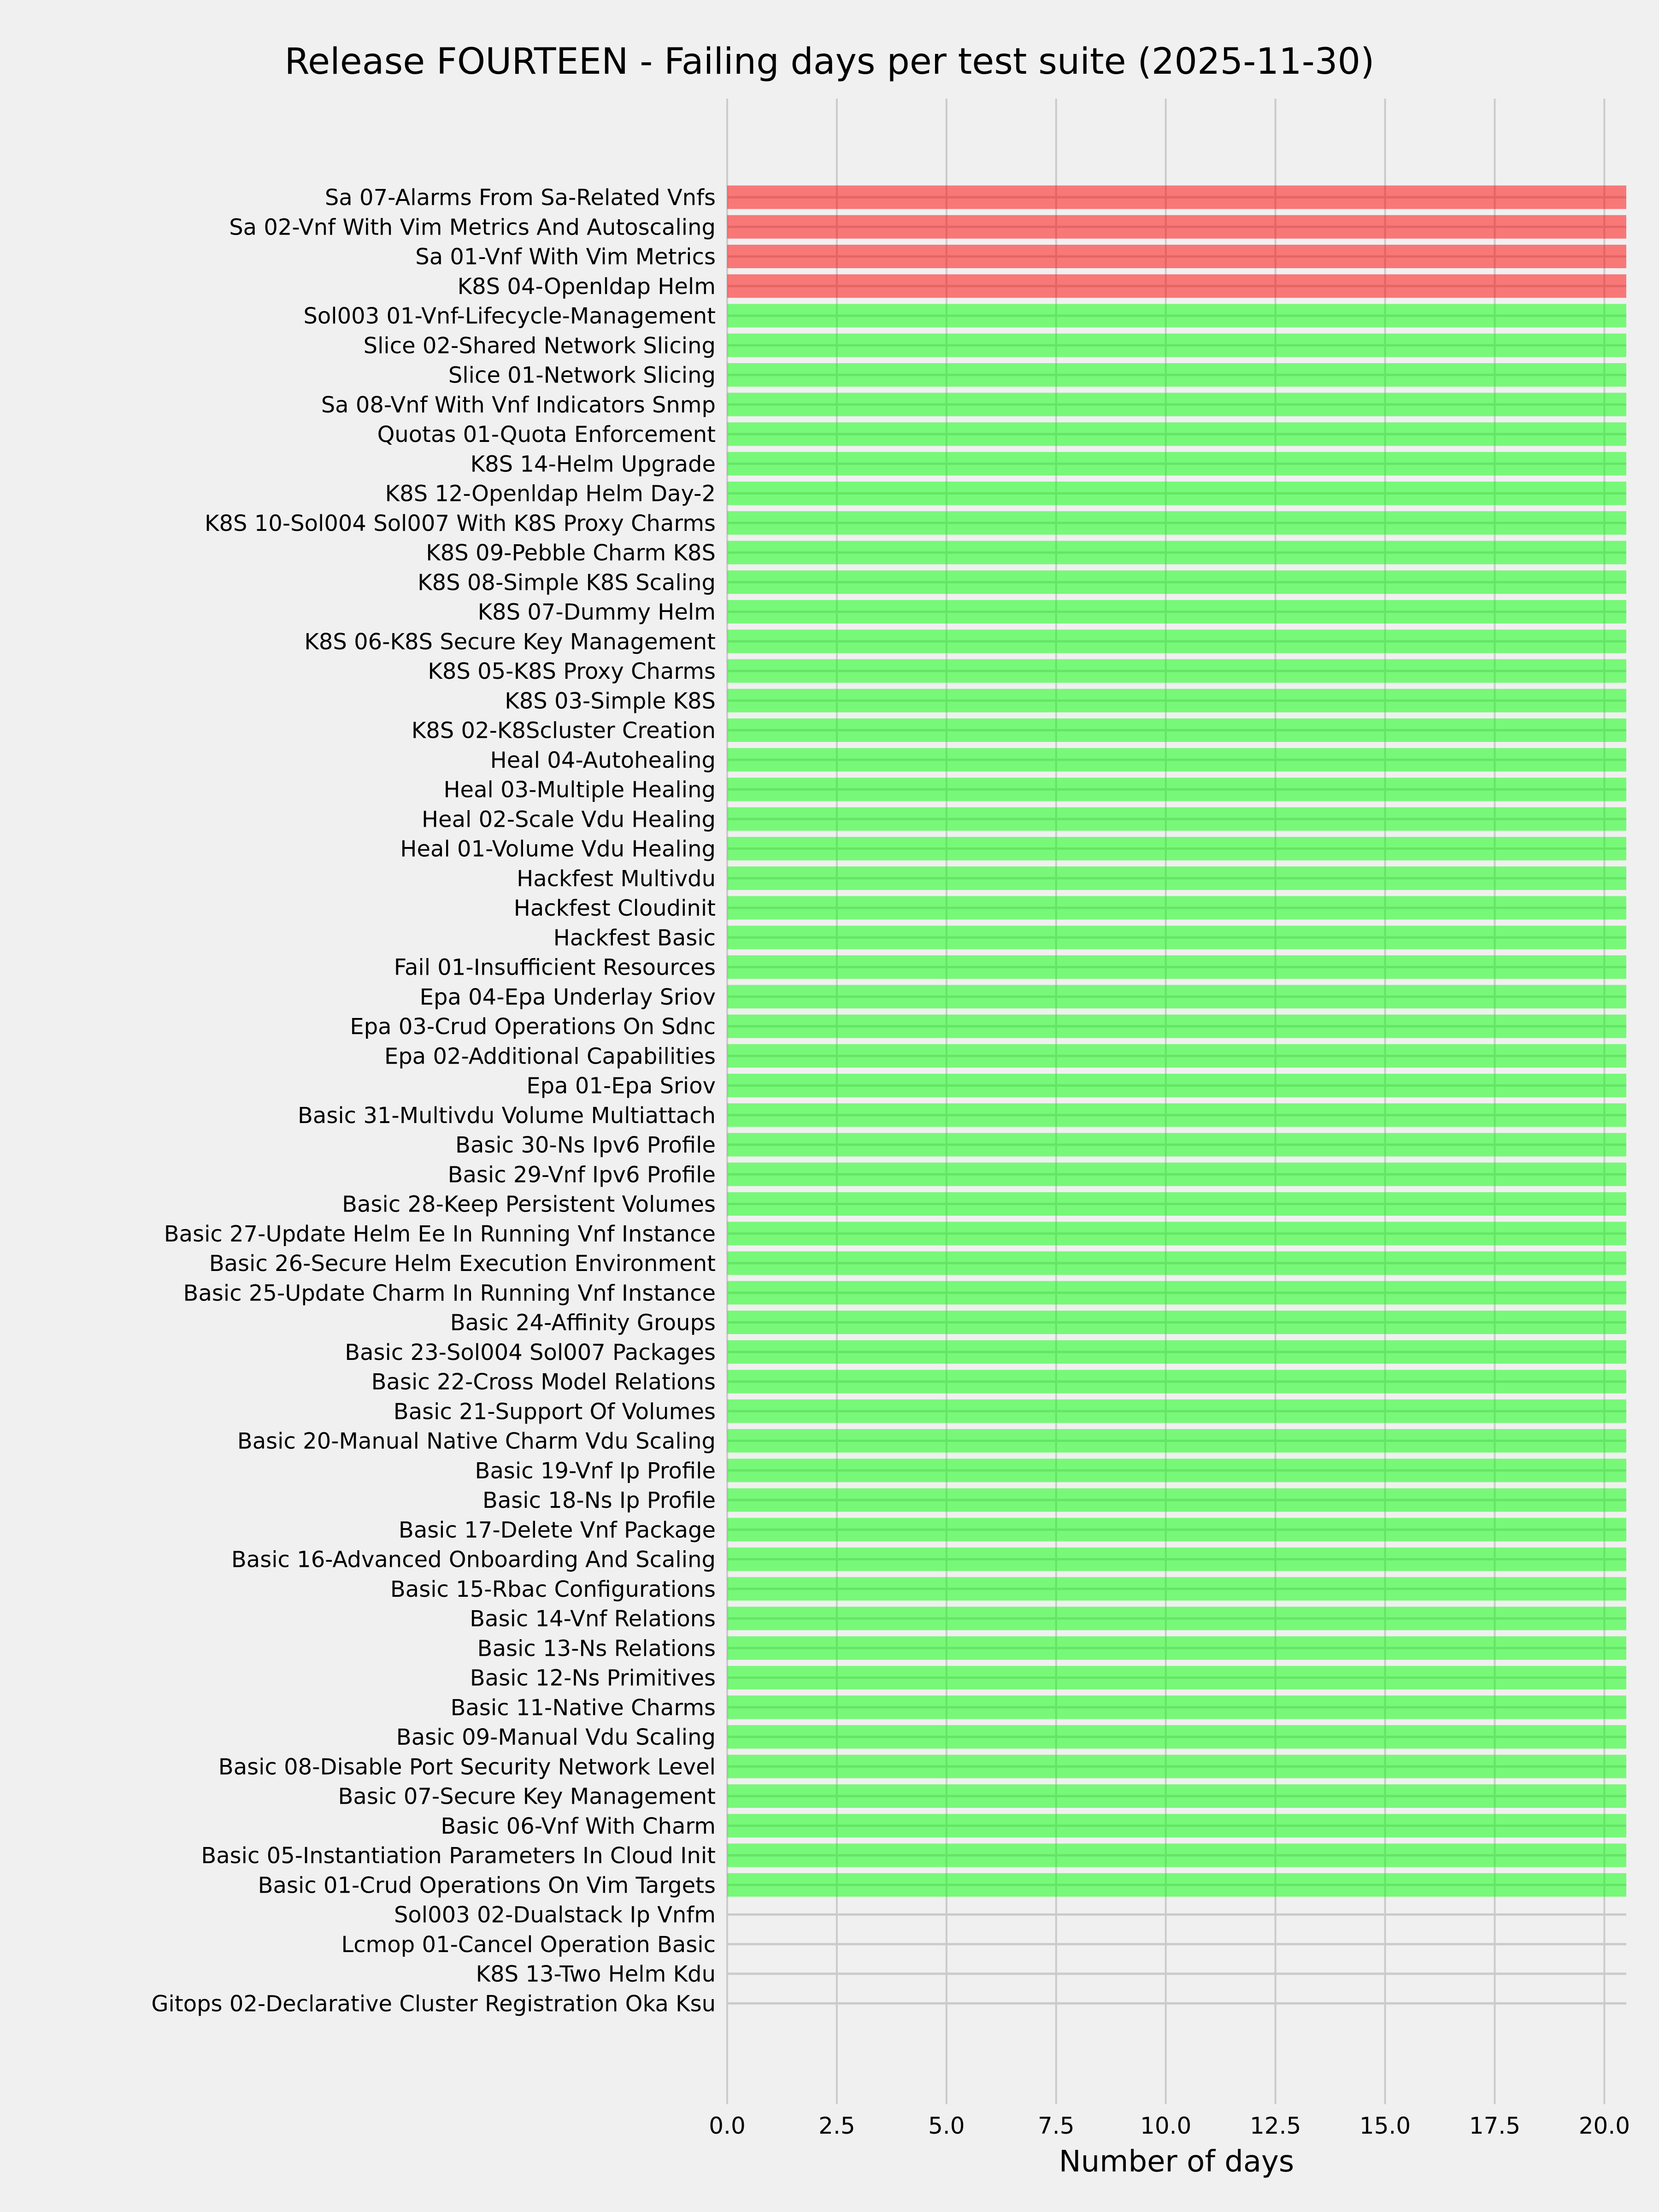  I want to click on y-tick-label: Quotas 01-Quota Enforcement, so click(546, 434).